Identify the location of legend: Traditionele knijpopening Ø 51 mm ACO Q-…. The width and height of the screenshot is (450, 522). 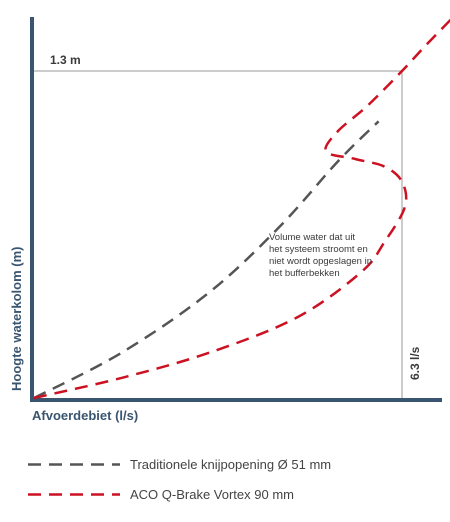
(228, 482).